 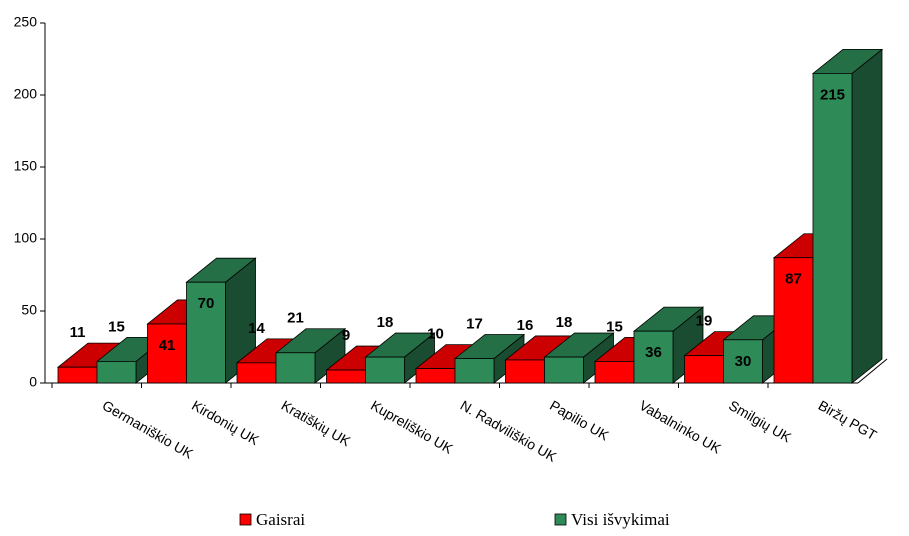 I want to click on data-label: 19, so click(x=704, y=321).